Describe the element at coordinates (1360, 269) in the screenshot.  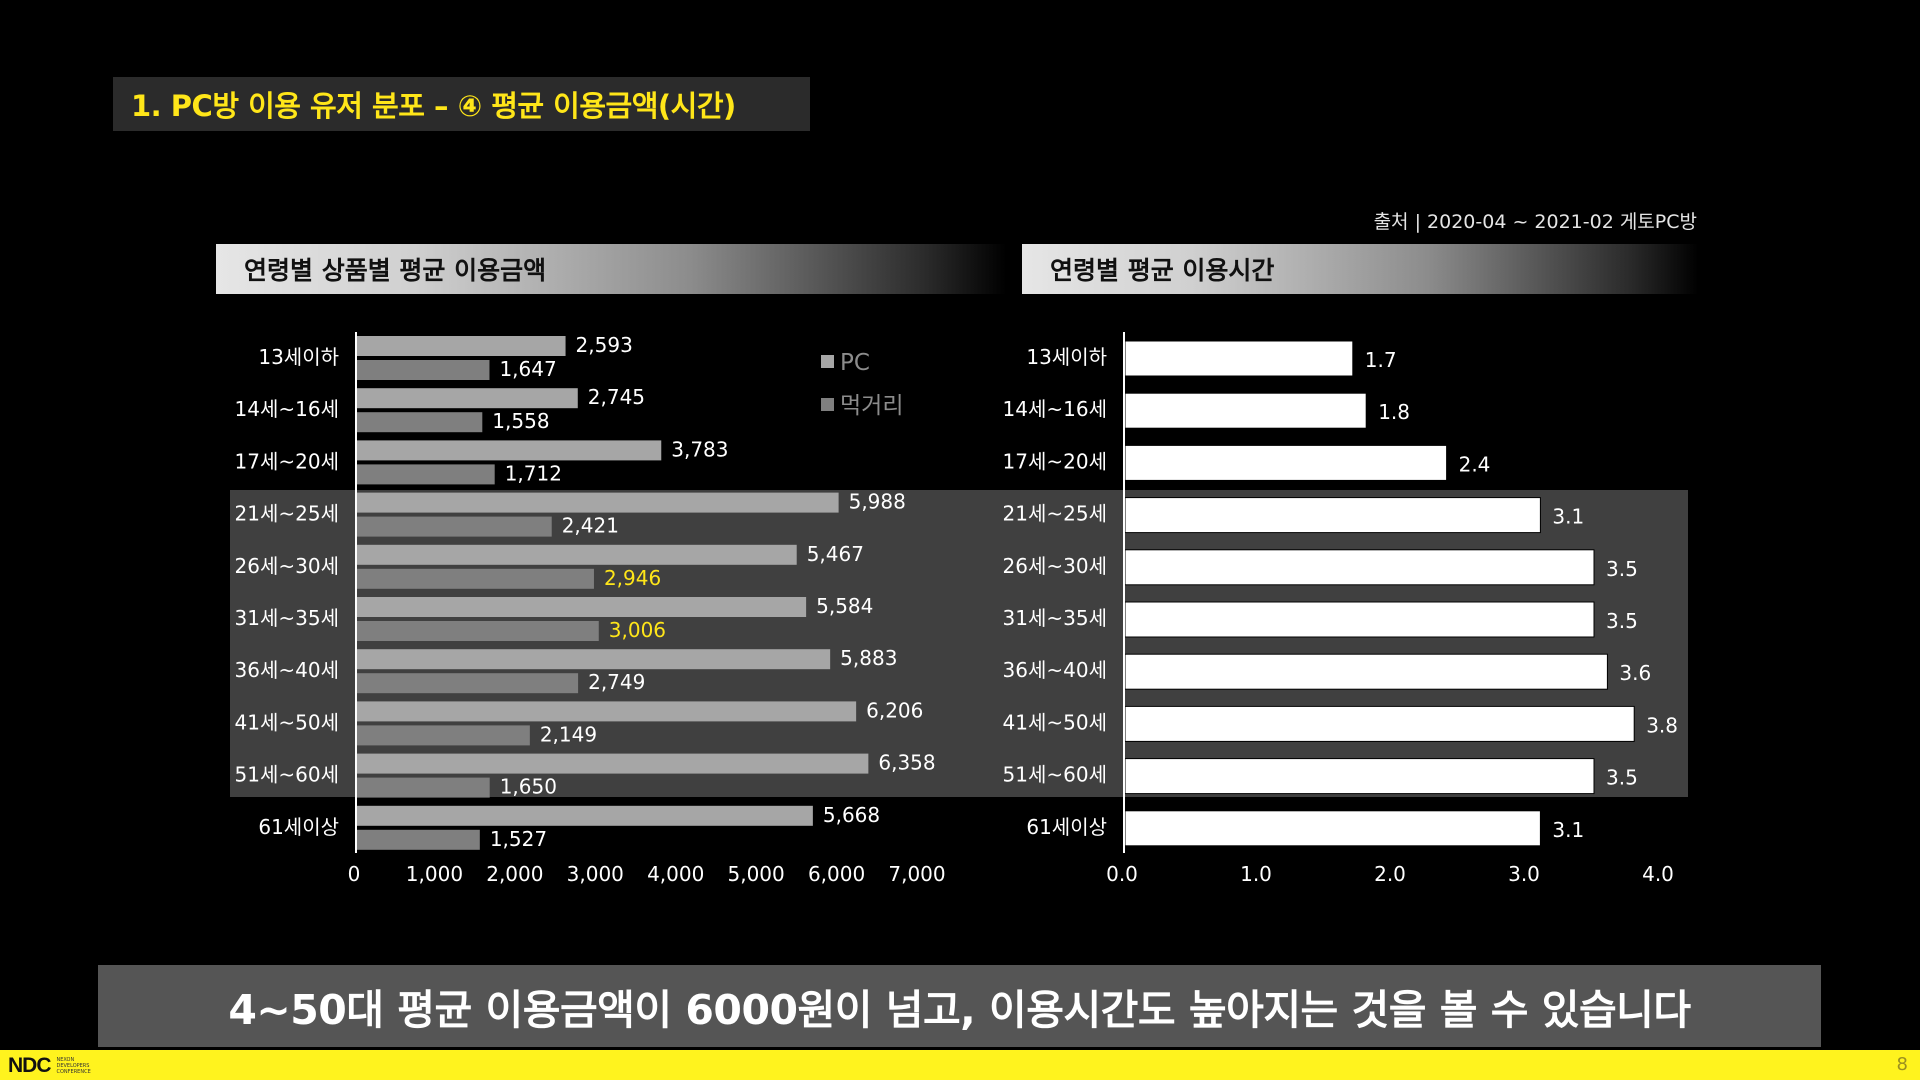
I see `time-chart-header: 연령별 평균 이용시간` at that location.